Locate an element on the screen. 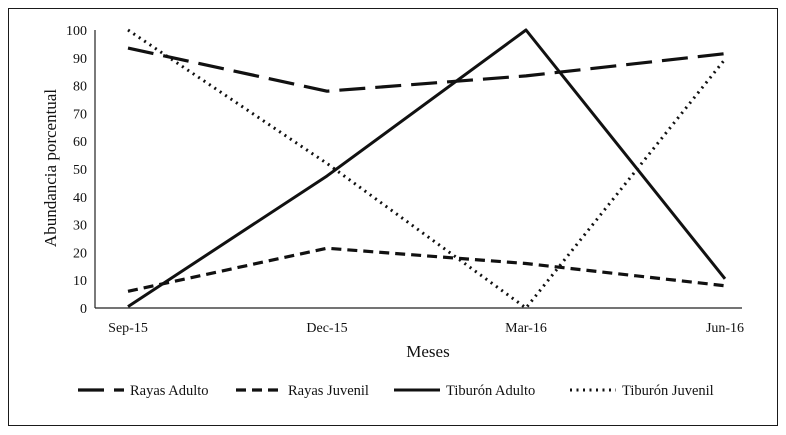 This screenshot has width=786, height=435. x-tick-label: Jun-16 is located at coordinates (725, 328).